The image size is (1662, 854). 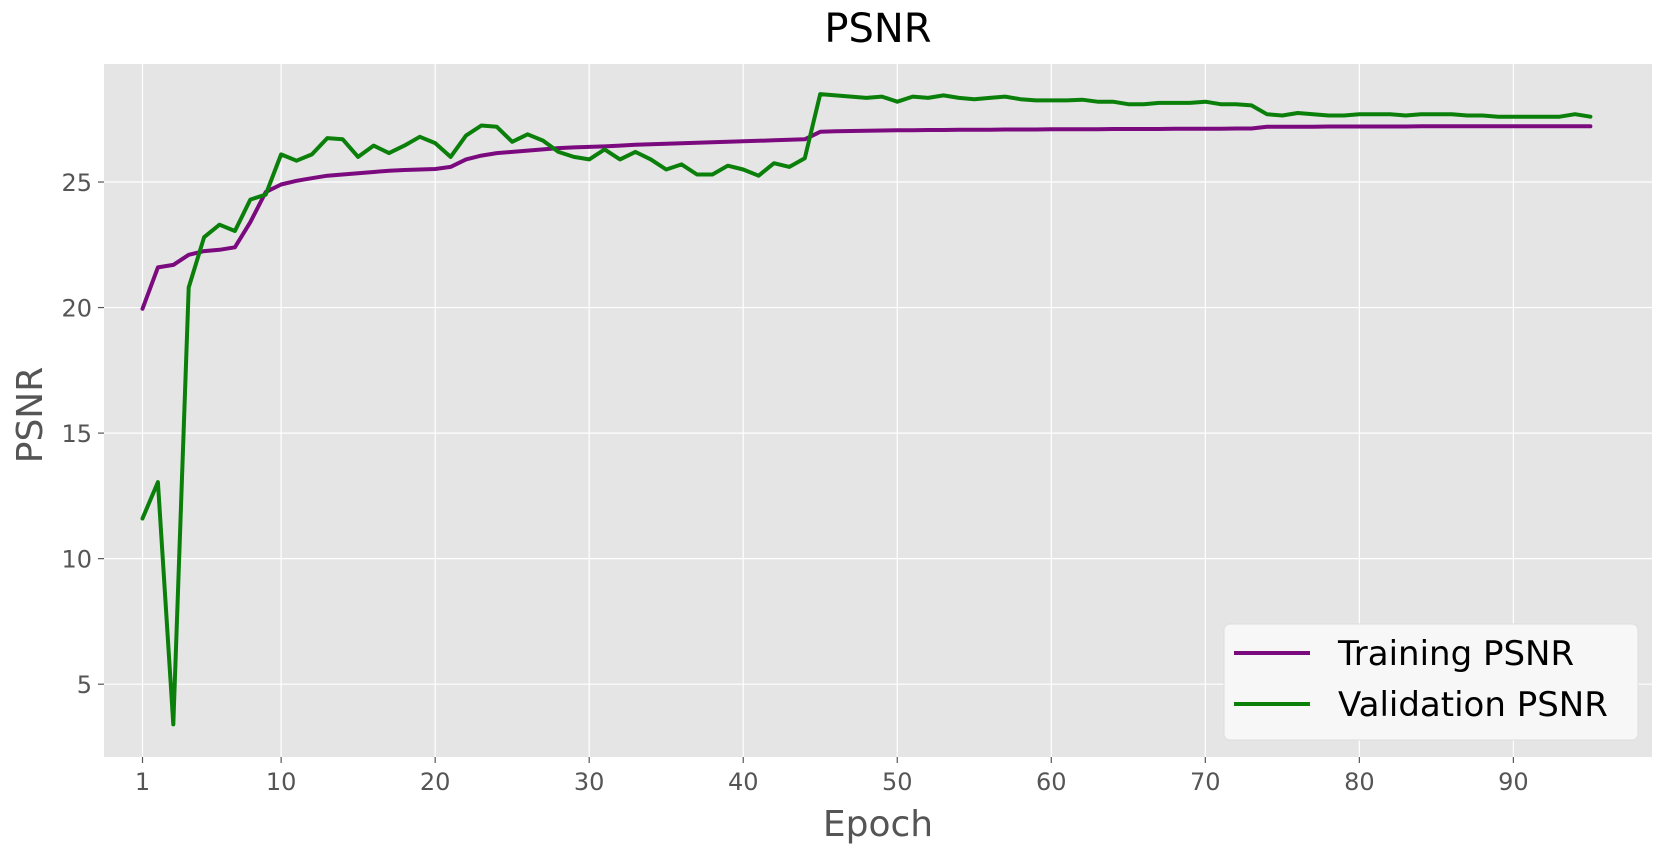 I want to click on x-tick-label: 30, so click(x=589, y=782).